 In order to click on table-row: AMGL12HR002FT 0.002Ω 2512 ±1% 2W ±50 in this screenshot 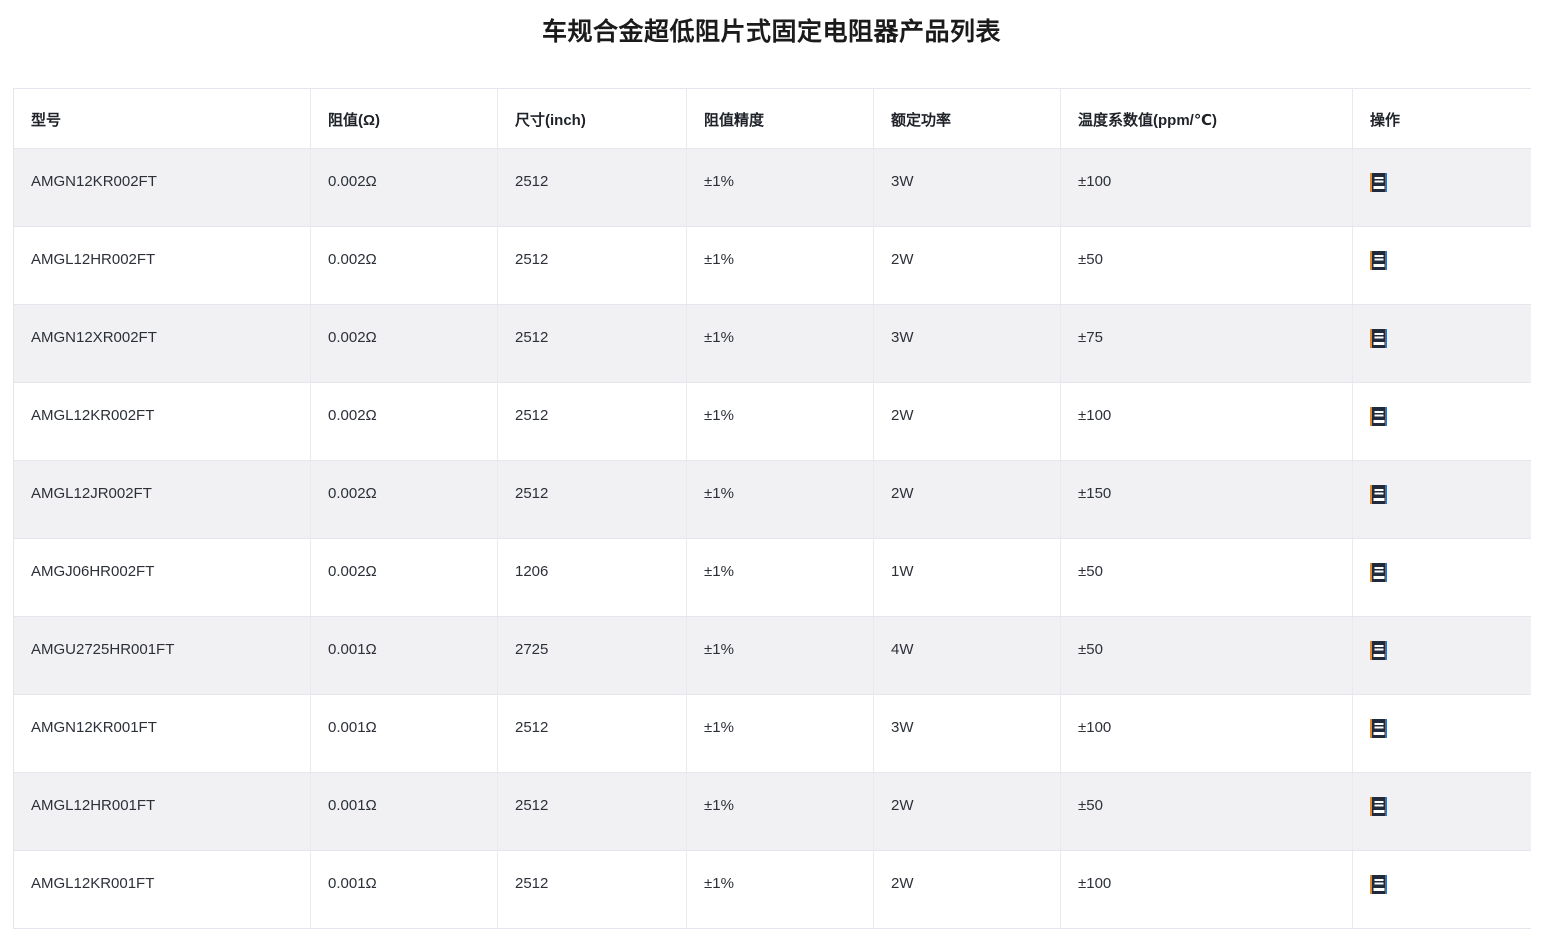, I will do `click(772, 265)`.